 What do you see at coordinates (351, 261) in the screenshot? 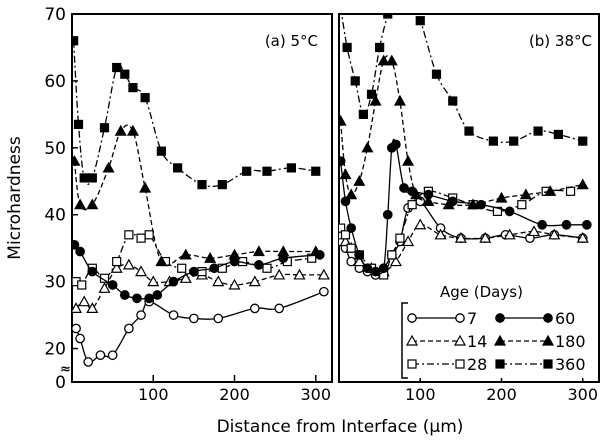
I see `panel-b-series-7-point` at bounding box center [351, 261].